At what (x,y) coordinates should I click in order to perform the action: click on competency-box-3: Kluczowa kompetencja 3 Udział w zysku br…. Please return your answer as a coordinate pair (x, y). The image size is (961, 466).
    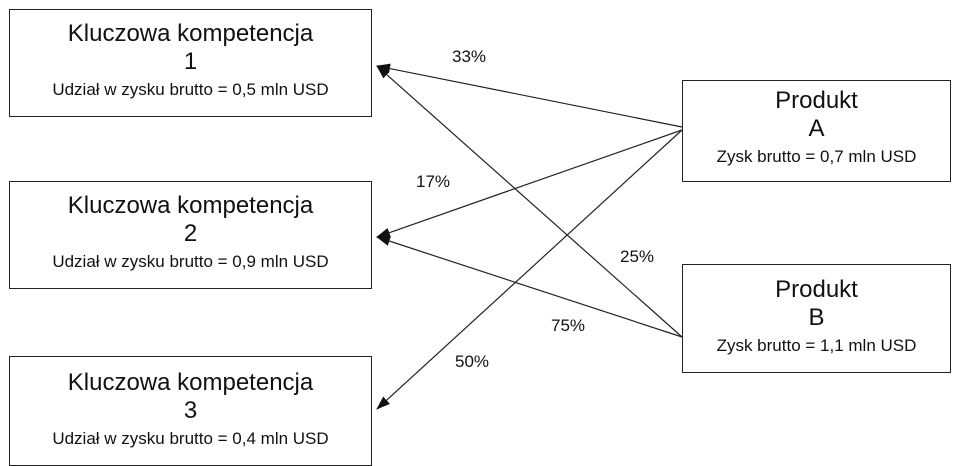
    Looking at the image, I should click on (190, 411).